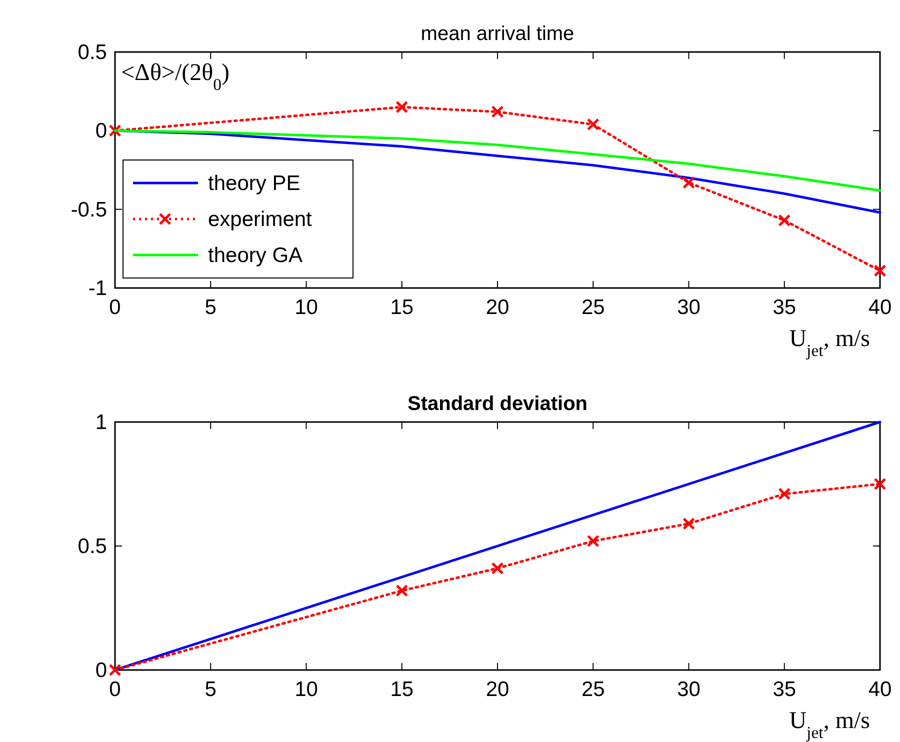 Image resolution: width=900 pixels, height=742 pixels. What do you see at coordinates (254, 183) in the screenshot?
I see `legend-label: theory PE` at bounding box center [254, 183].